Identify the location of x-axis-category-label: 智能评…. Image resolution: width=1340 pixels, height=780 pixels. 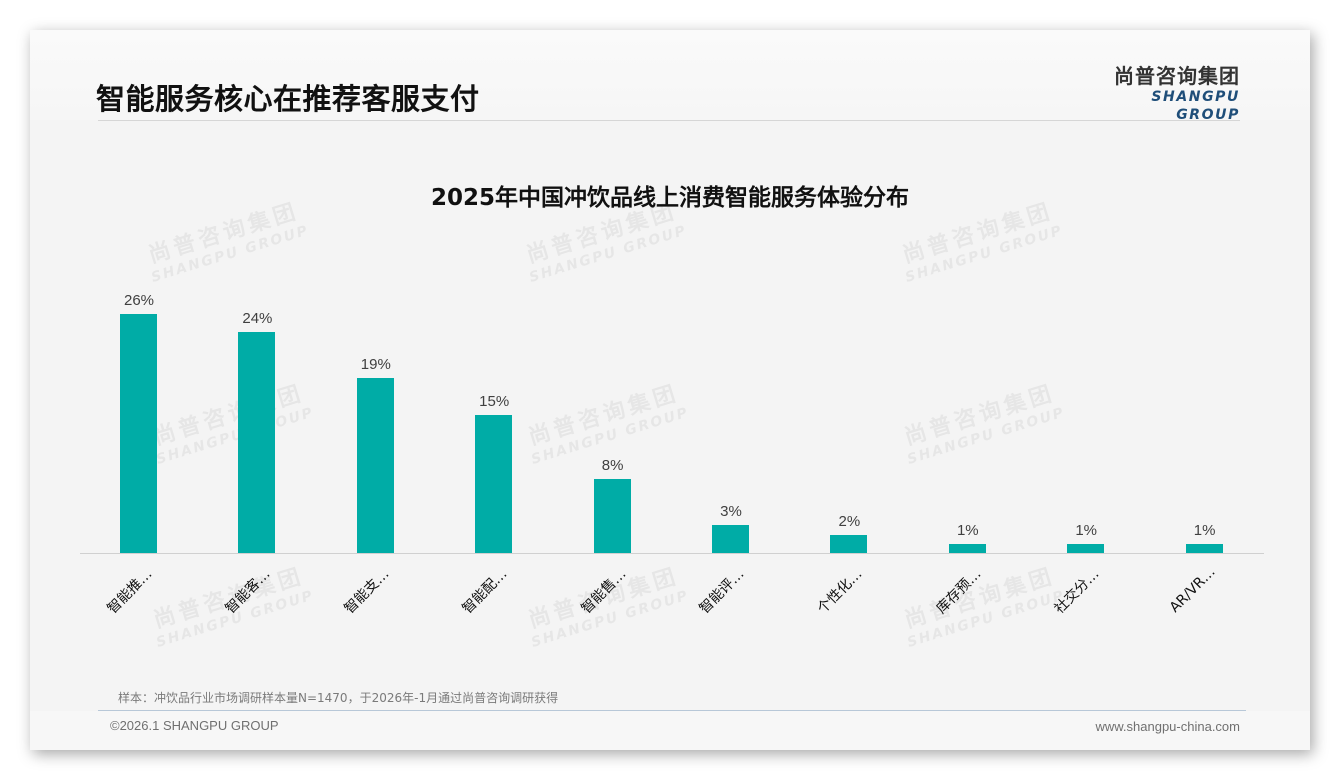
(722, 592).